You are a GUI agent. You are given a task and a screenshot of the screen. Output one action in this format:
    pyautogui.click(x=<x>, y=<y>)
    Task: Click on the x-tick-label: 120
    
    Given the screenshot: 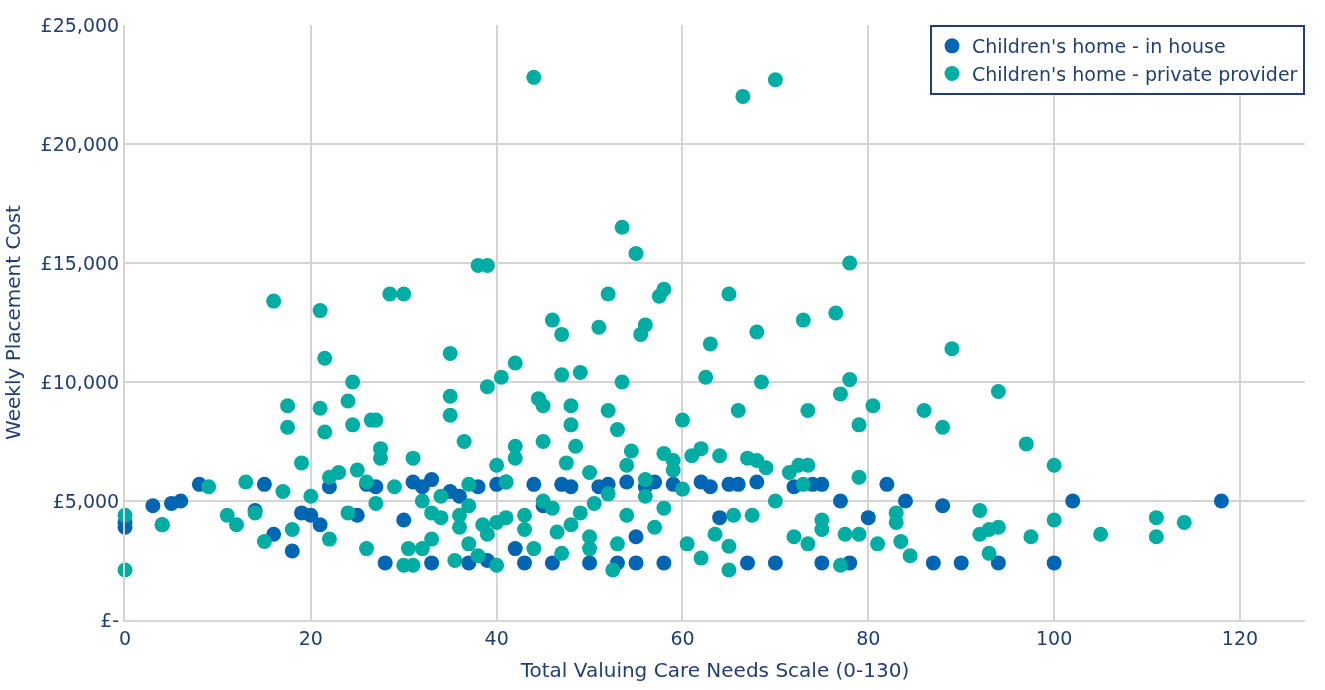 What is the action you would take?
    pyautogui.click(x=1240, y=637)
    